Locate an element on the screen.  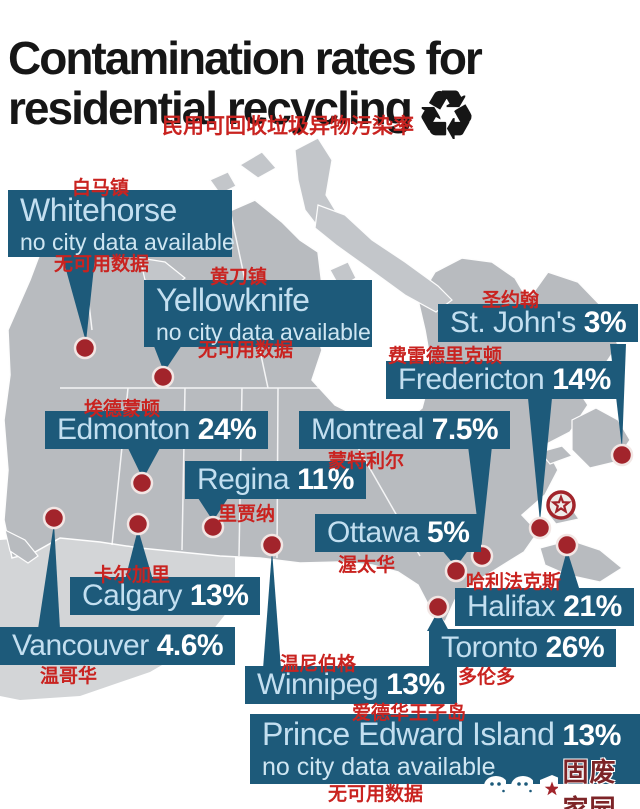
zh-halifax: 哈利法克斯 is located at coordinates (514, 582).